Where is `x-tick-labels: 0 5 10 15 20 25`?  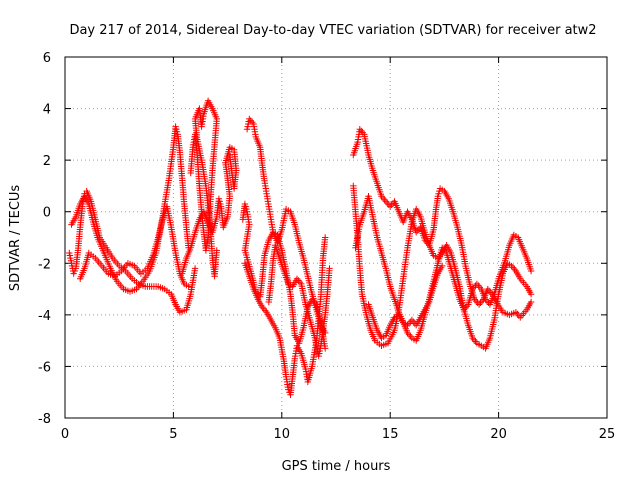 x-tick-labels: 0 5 10 15 20 25 is located at coordinates (338, 434).